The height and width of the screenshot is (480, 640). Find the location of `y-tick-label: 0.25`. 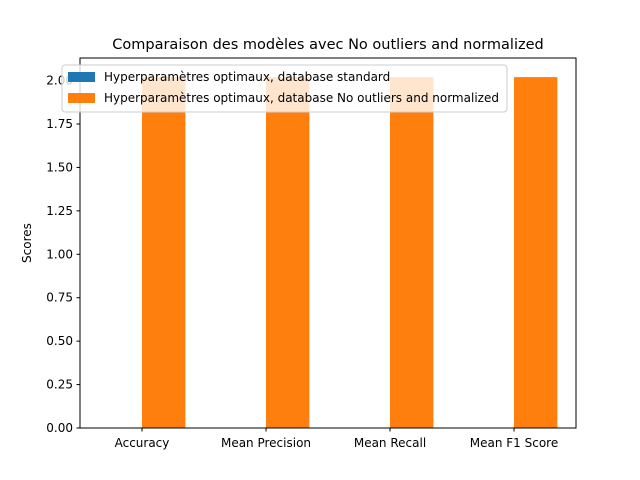

y-tick-label: 0.25 is located at coordinates (59, 385).